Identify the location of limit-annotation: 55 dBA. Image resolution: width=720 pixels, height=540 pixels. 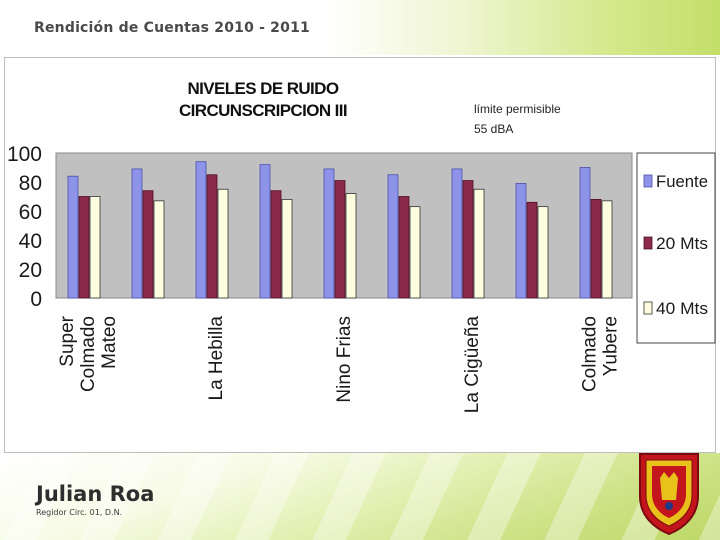
(493, 129).